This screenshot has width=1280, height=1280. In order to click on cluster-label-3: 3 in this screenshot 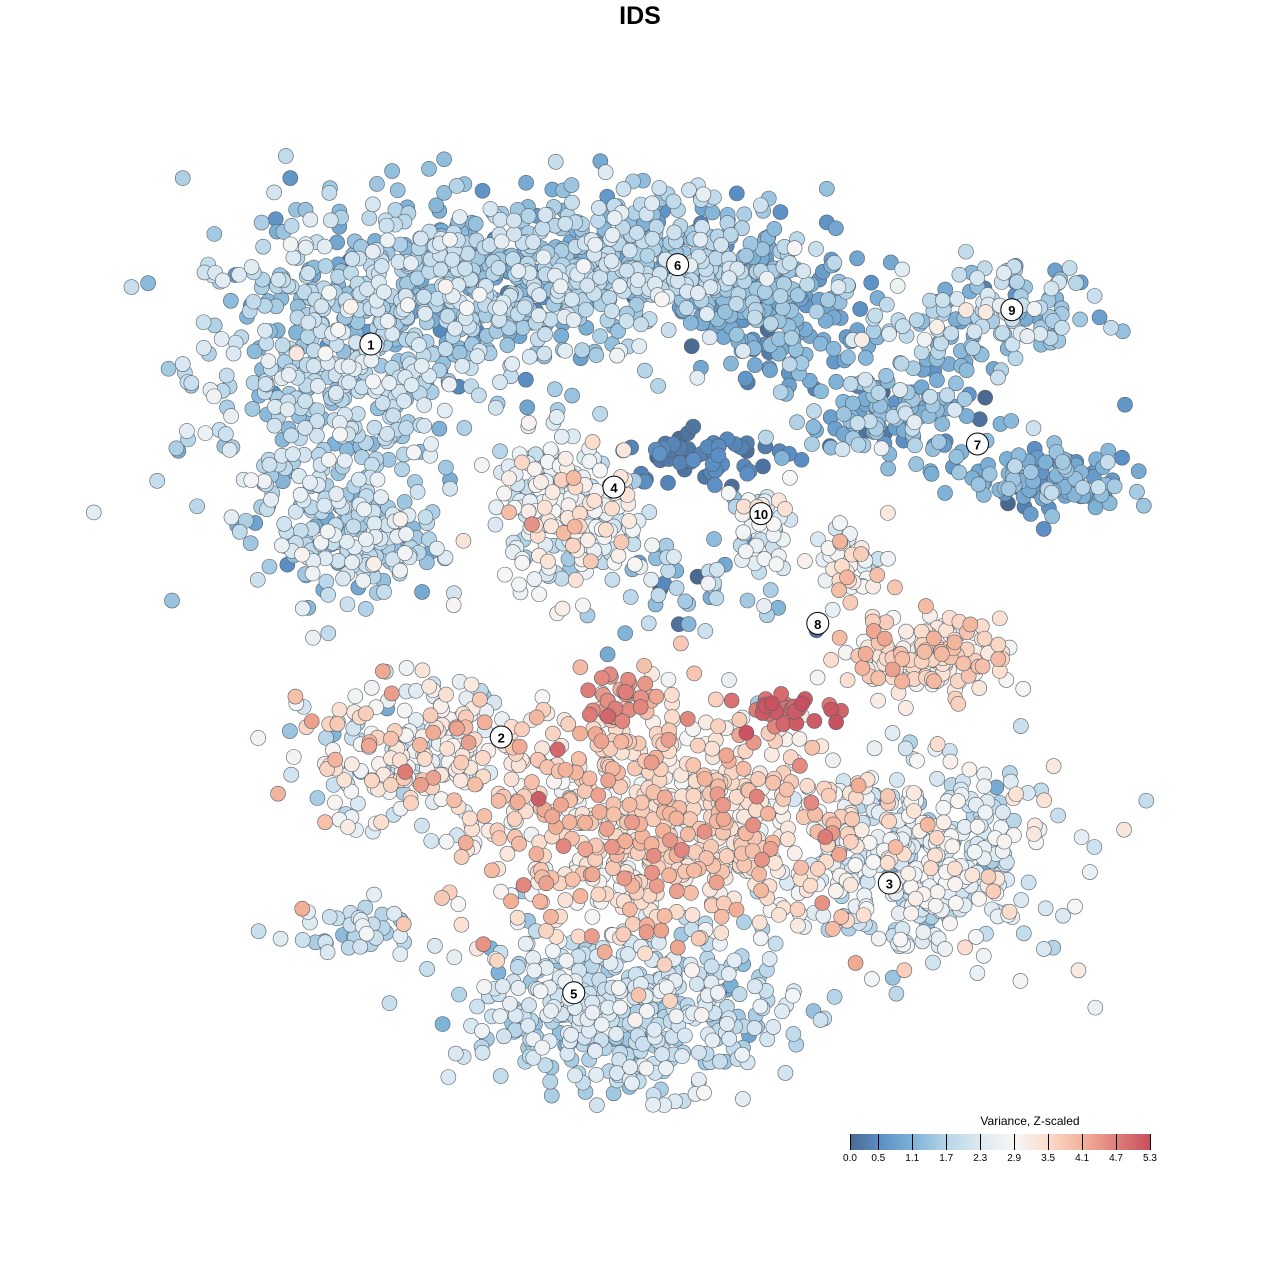, I will do `click(889, 883)`.